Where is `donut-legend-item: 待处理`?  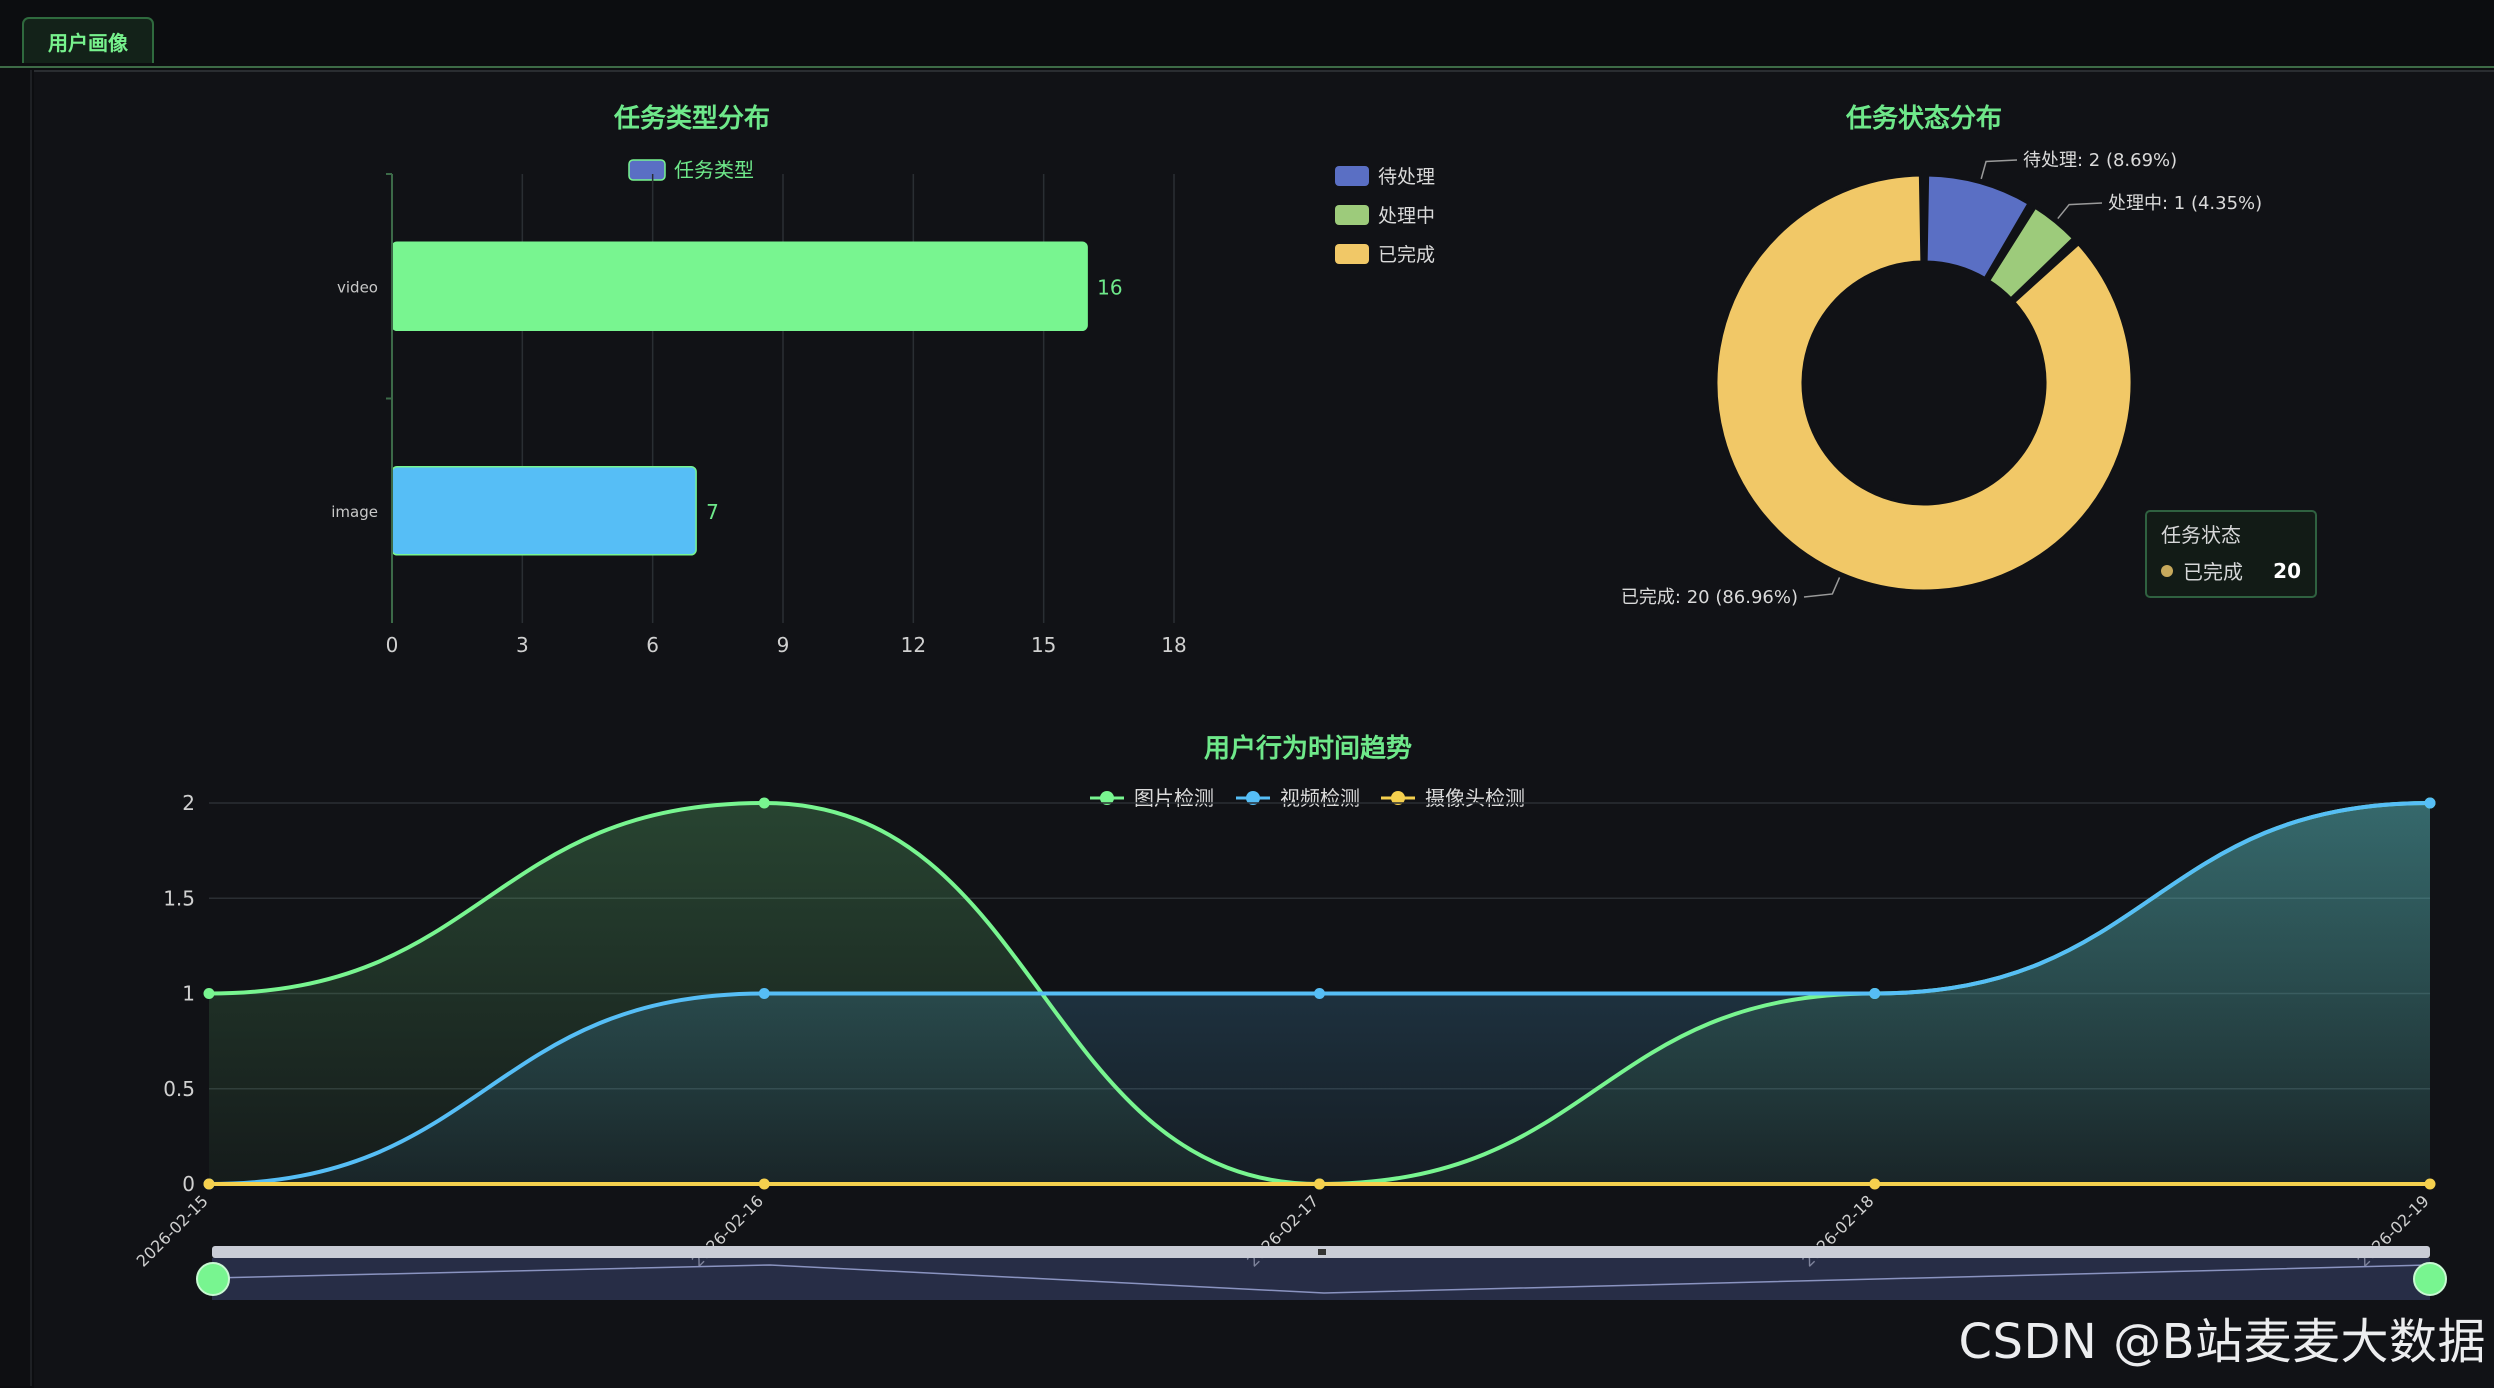 donut-legend-item: 待处理 is located at coordinates (1385, 177).